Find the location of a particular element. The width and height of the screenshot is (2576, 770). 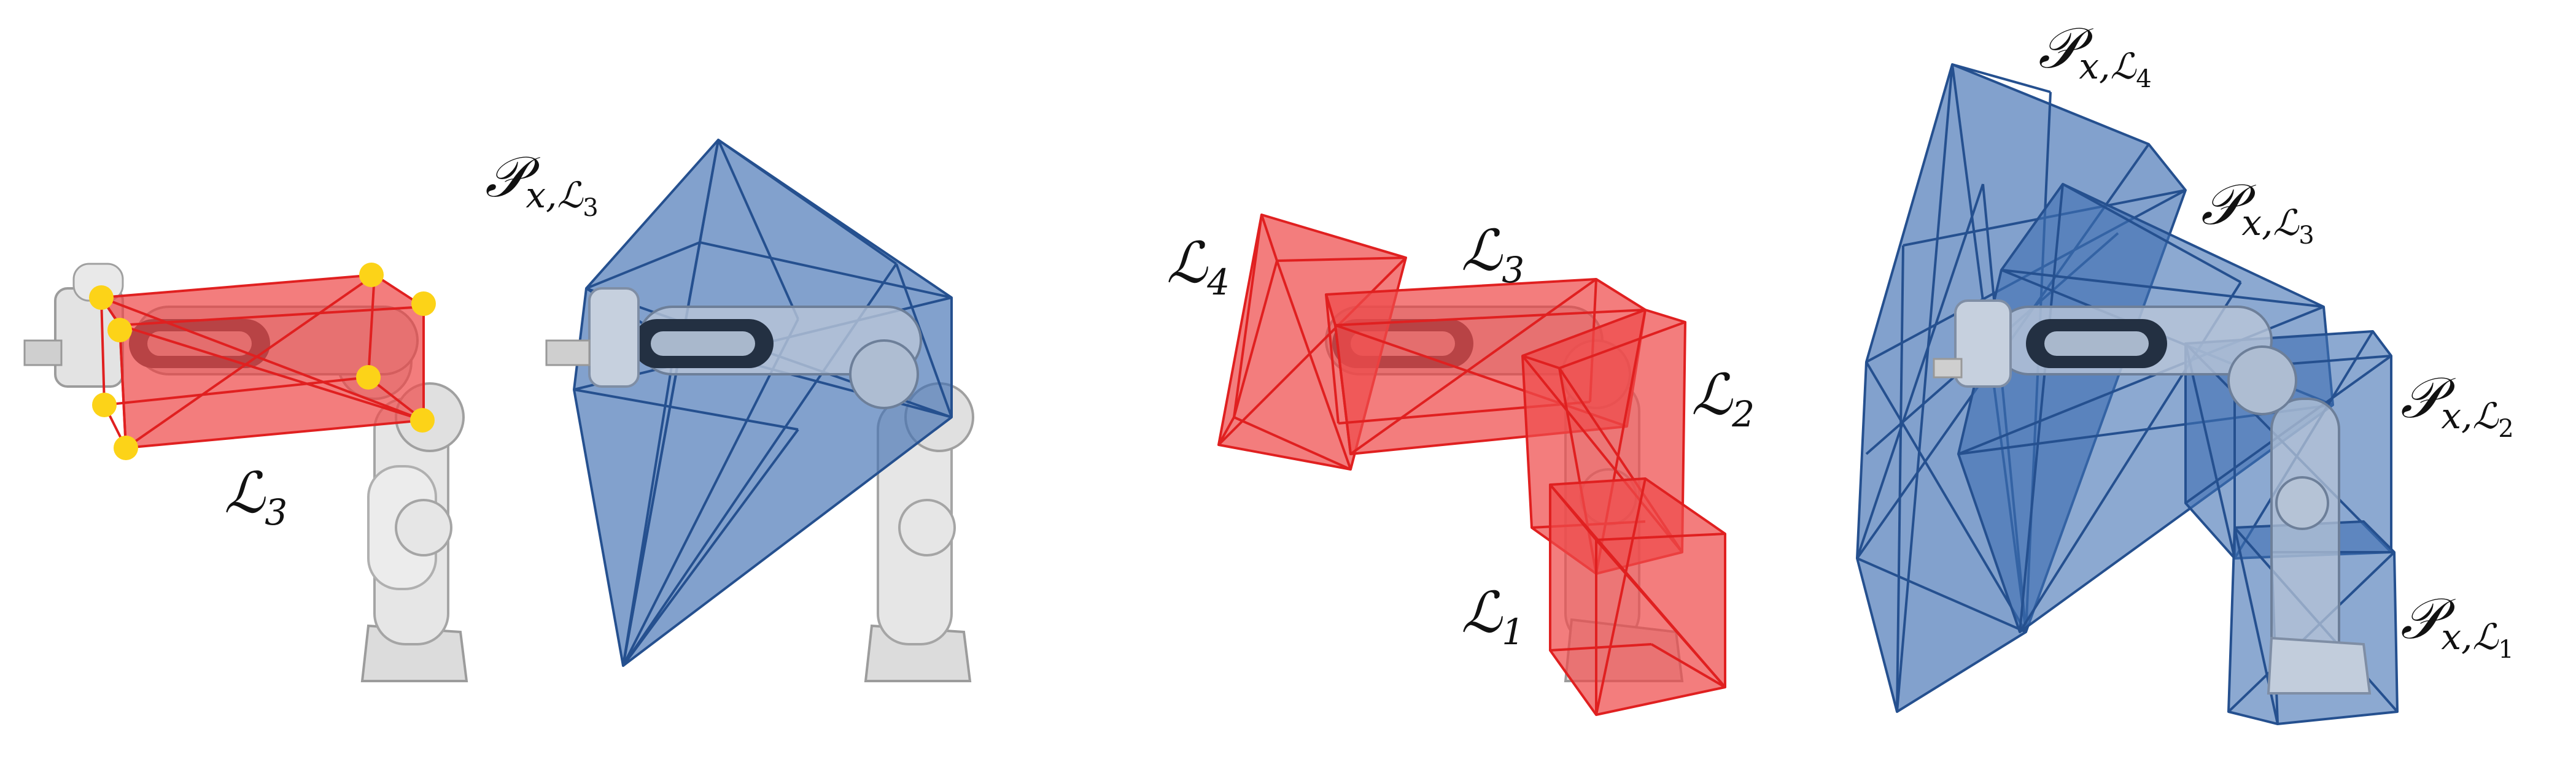

blue-hull-p3-c is located at coordinates (2145, 408).